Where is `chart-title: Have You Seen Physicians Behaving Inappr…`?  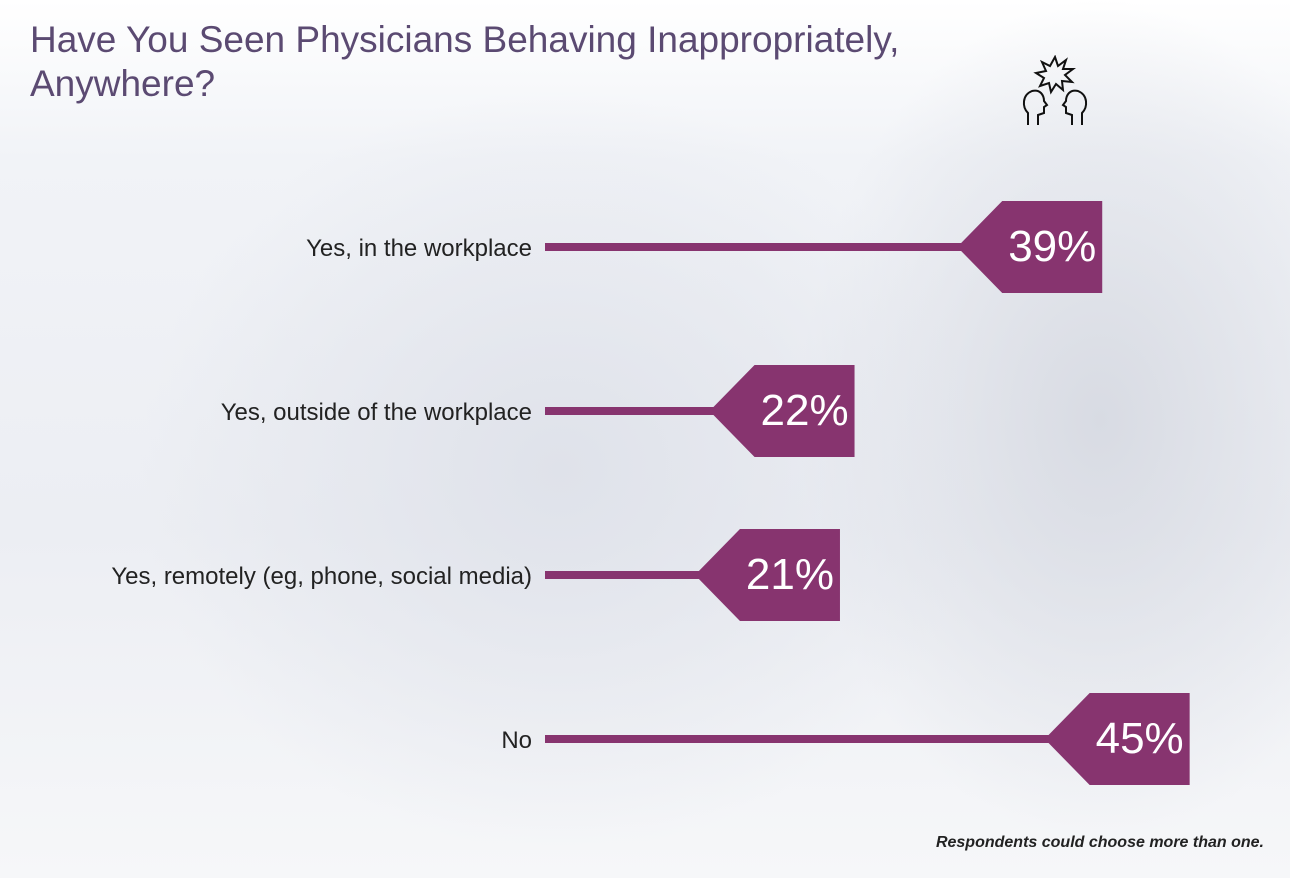 chart-title: Have You Seen Physicians Behaving Inappr… is located at coordinates (465, 61).